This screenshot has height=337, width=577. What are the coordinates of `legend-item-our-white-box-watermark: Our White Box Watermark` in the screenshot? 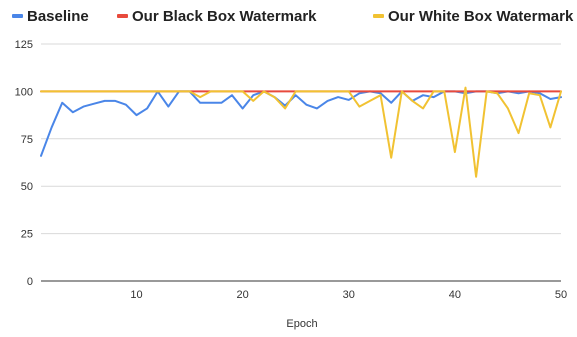 It's located at (473, 16).